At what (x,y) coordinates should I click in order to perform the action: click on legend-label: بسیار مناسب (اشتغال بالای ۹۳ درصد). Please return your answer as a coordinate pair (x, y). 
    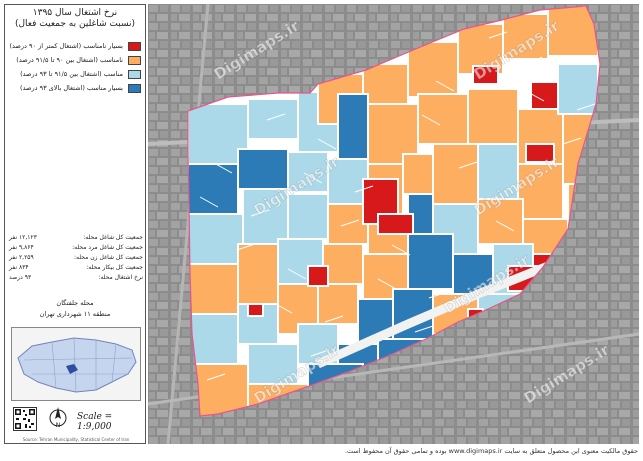
    Looking at the image, I should click on (71, 88).